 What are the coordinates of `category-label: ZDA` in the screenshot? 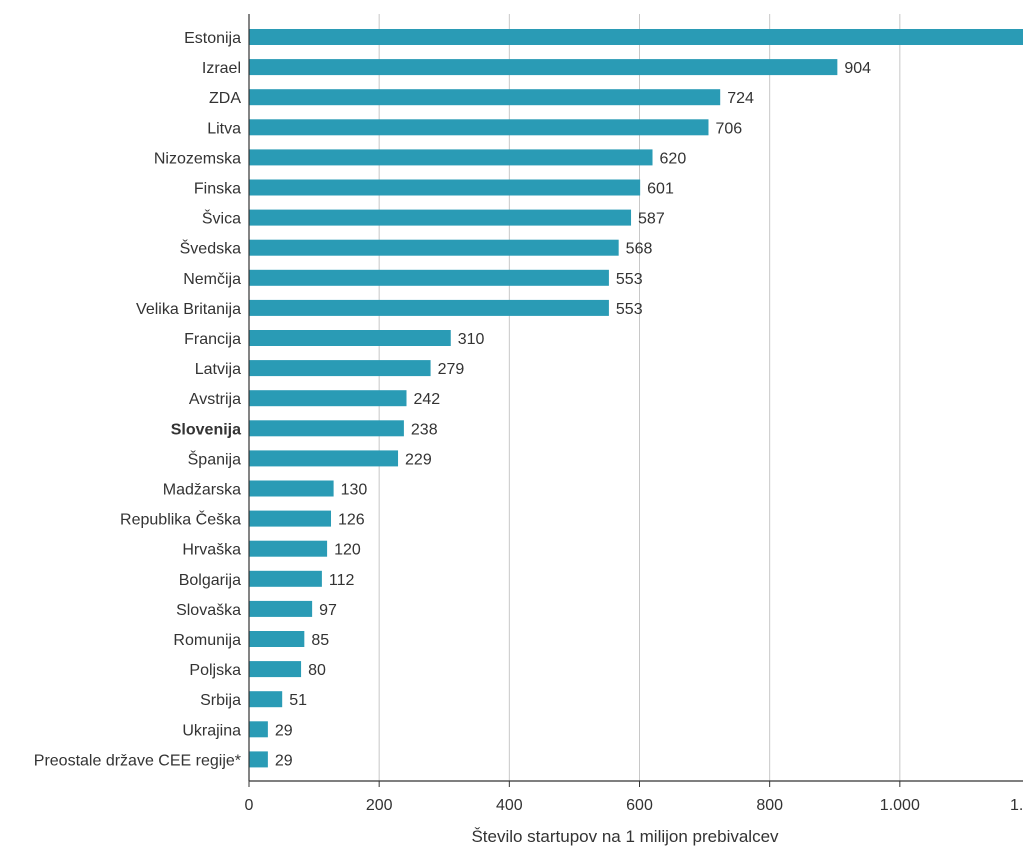 It's located at (225, 98).